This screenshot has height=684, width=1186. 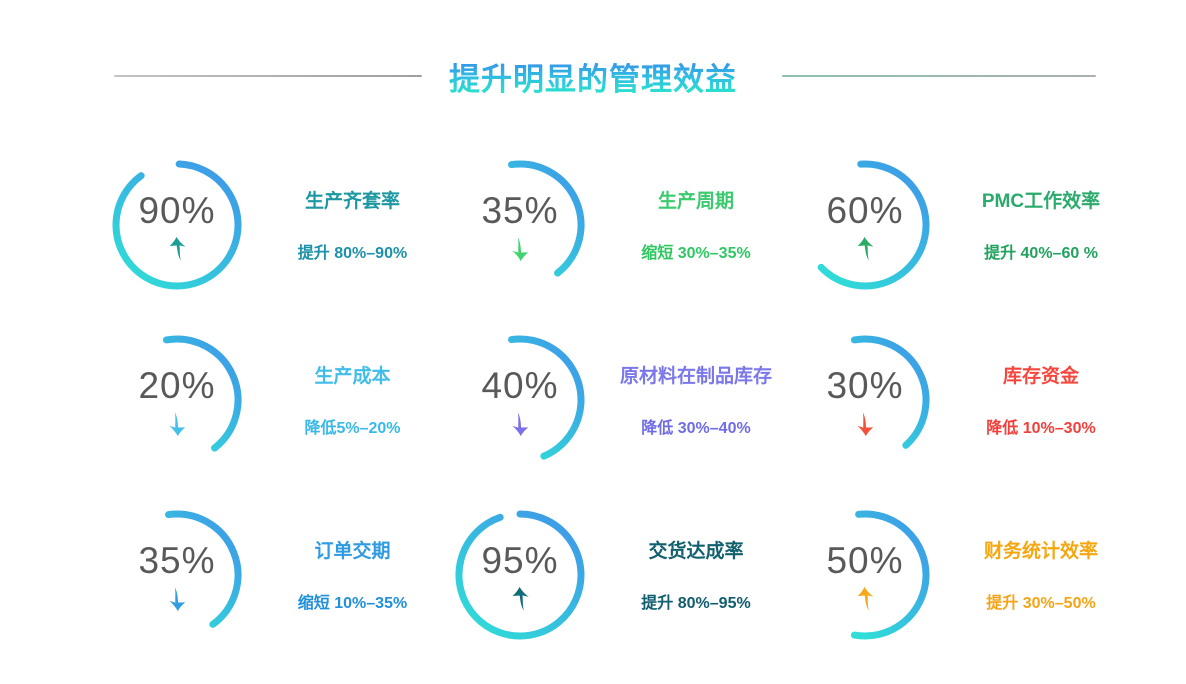 What do you see at coordinates (696, 253) in the screenshot?
I see `metric-change: 缩短 30%–35%` at bounding box center [696, 253].